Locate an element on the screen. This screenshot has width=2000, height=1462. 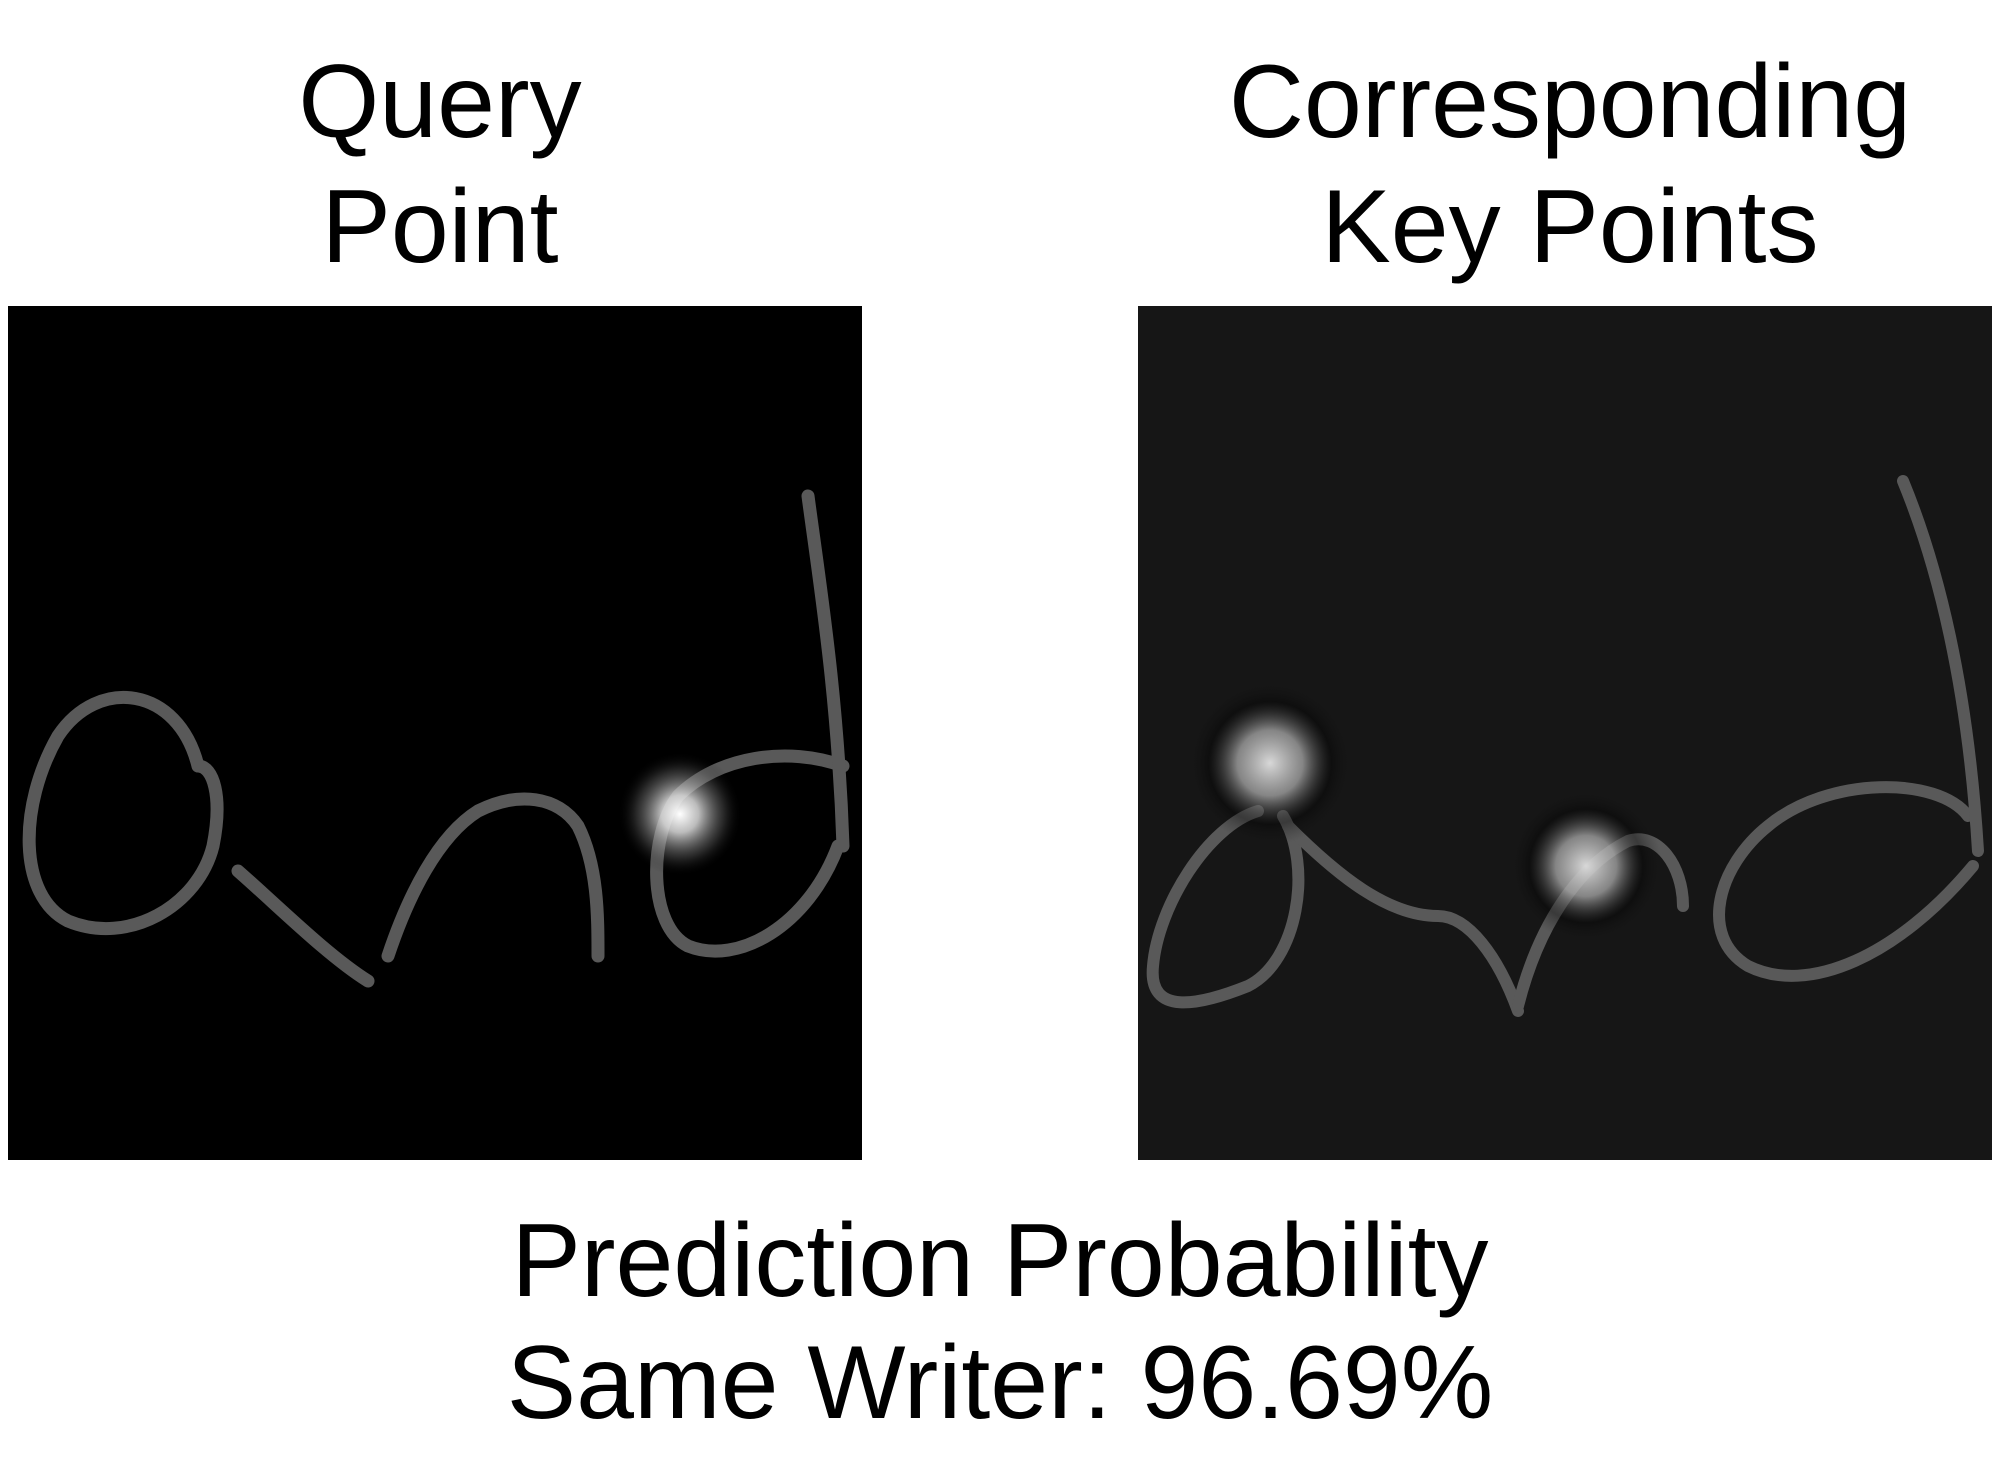
query-heading-line1: Query is located at coordinates (440, 102).